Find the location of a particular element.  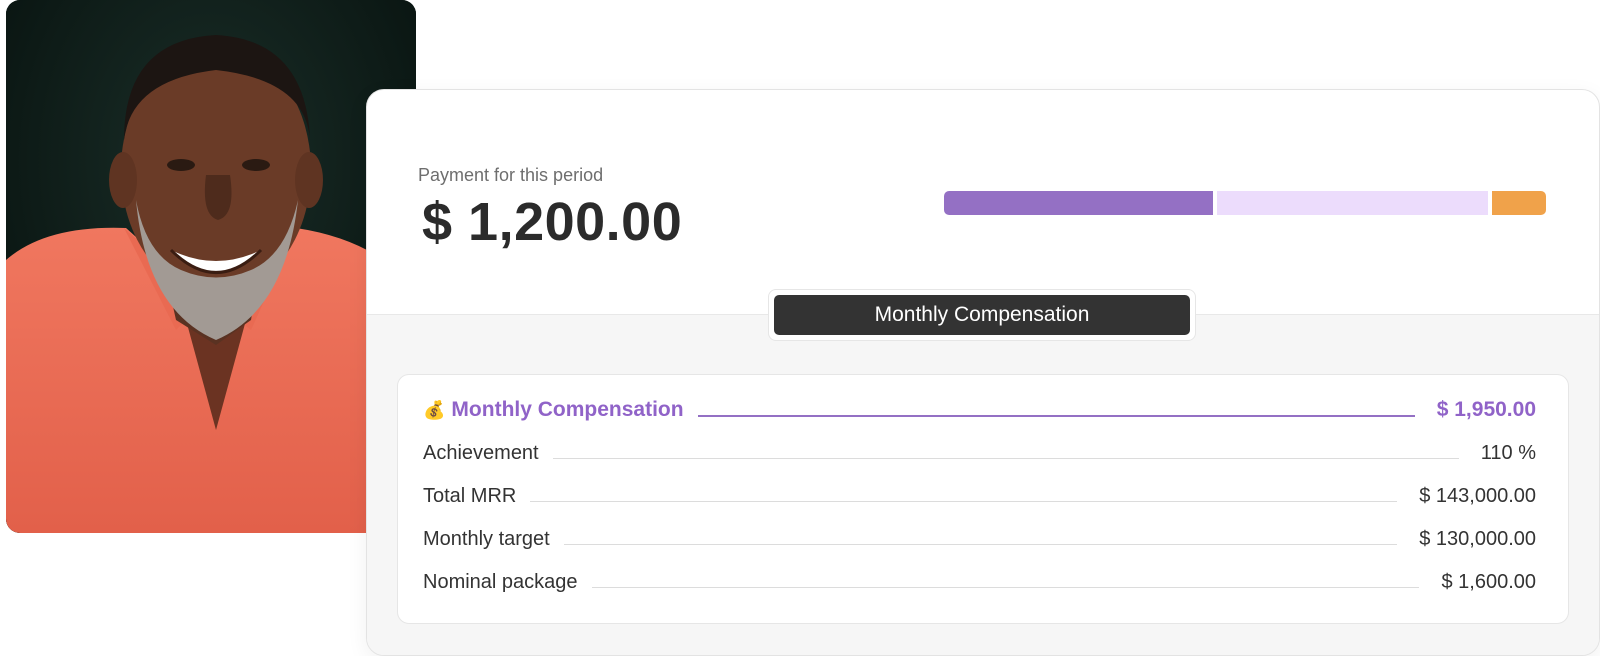

breakdown-row-nominal-package: Nominal package $ 1,600.00 is located at coordinates (979, 582).